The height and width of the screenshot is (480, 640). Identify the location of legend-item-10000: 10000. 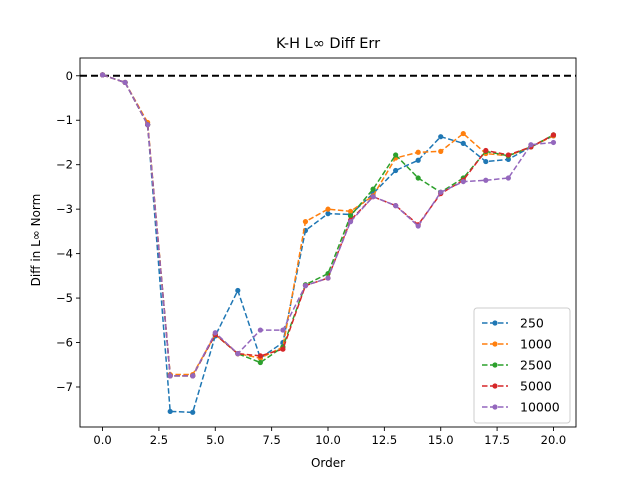
(521, 407).